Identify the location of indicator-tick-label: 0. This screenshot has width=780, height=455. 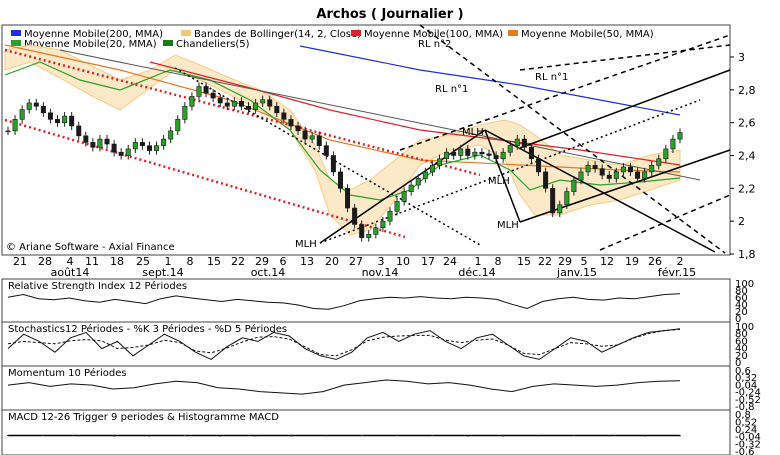
(738, 363).